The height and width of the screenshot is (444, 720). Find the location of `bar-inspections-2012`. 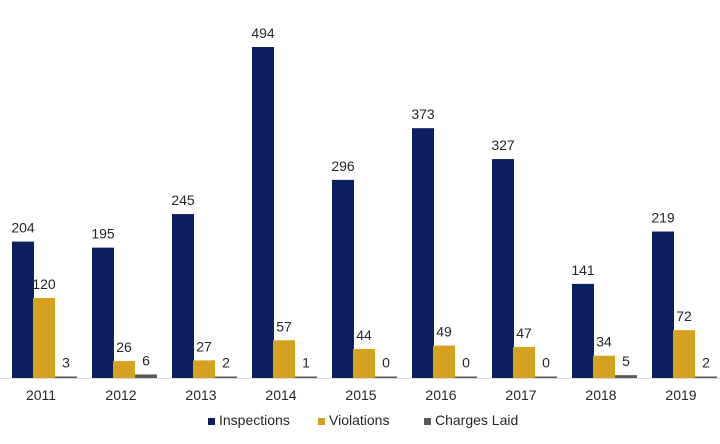

bar-inspections-2012 is located at coordinates (103, 313).